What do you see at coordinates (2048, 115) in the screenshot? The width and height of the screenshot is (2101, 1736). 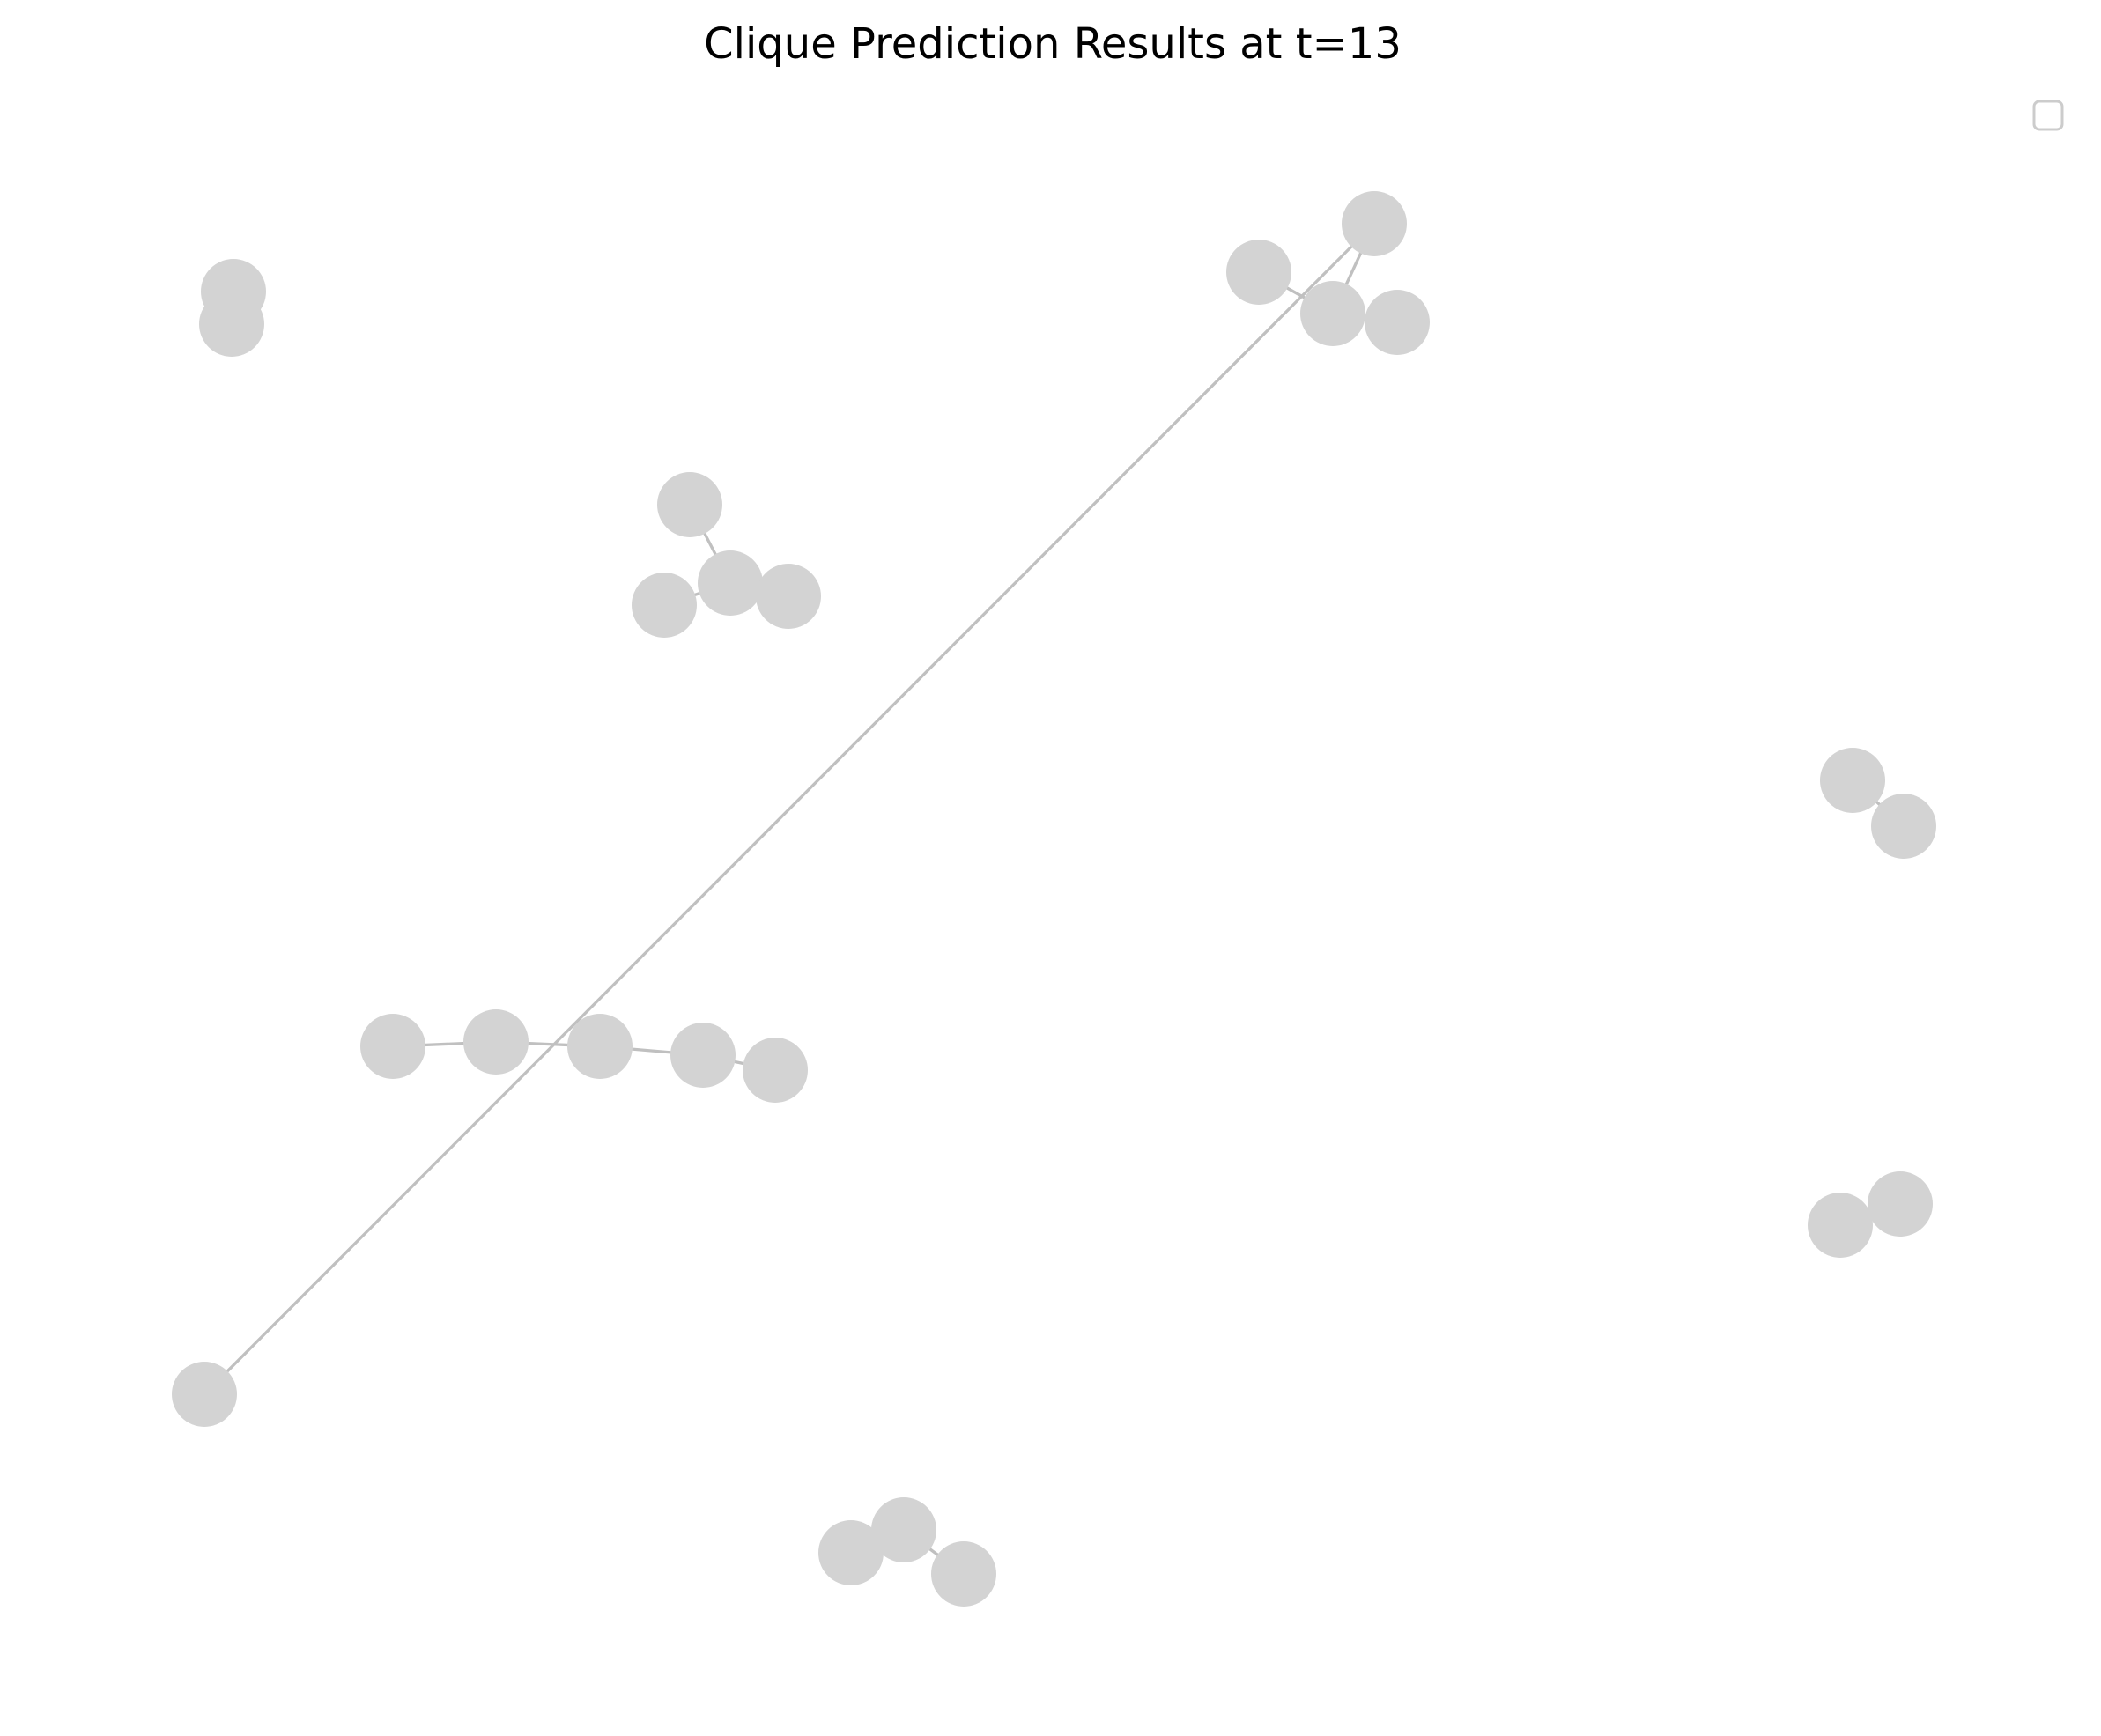 I see `legend-box` at bounding box center [2048, 115].